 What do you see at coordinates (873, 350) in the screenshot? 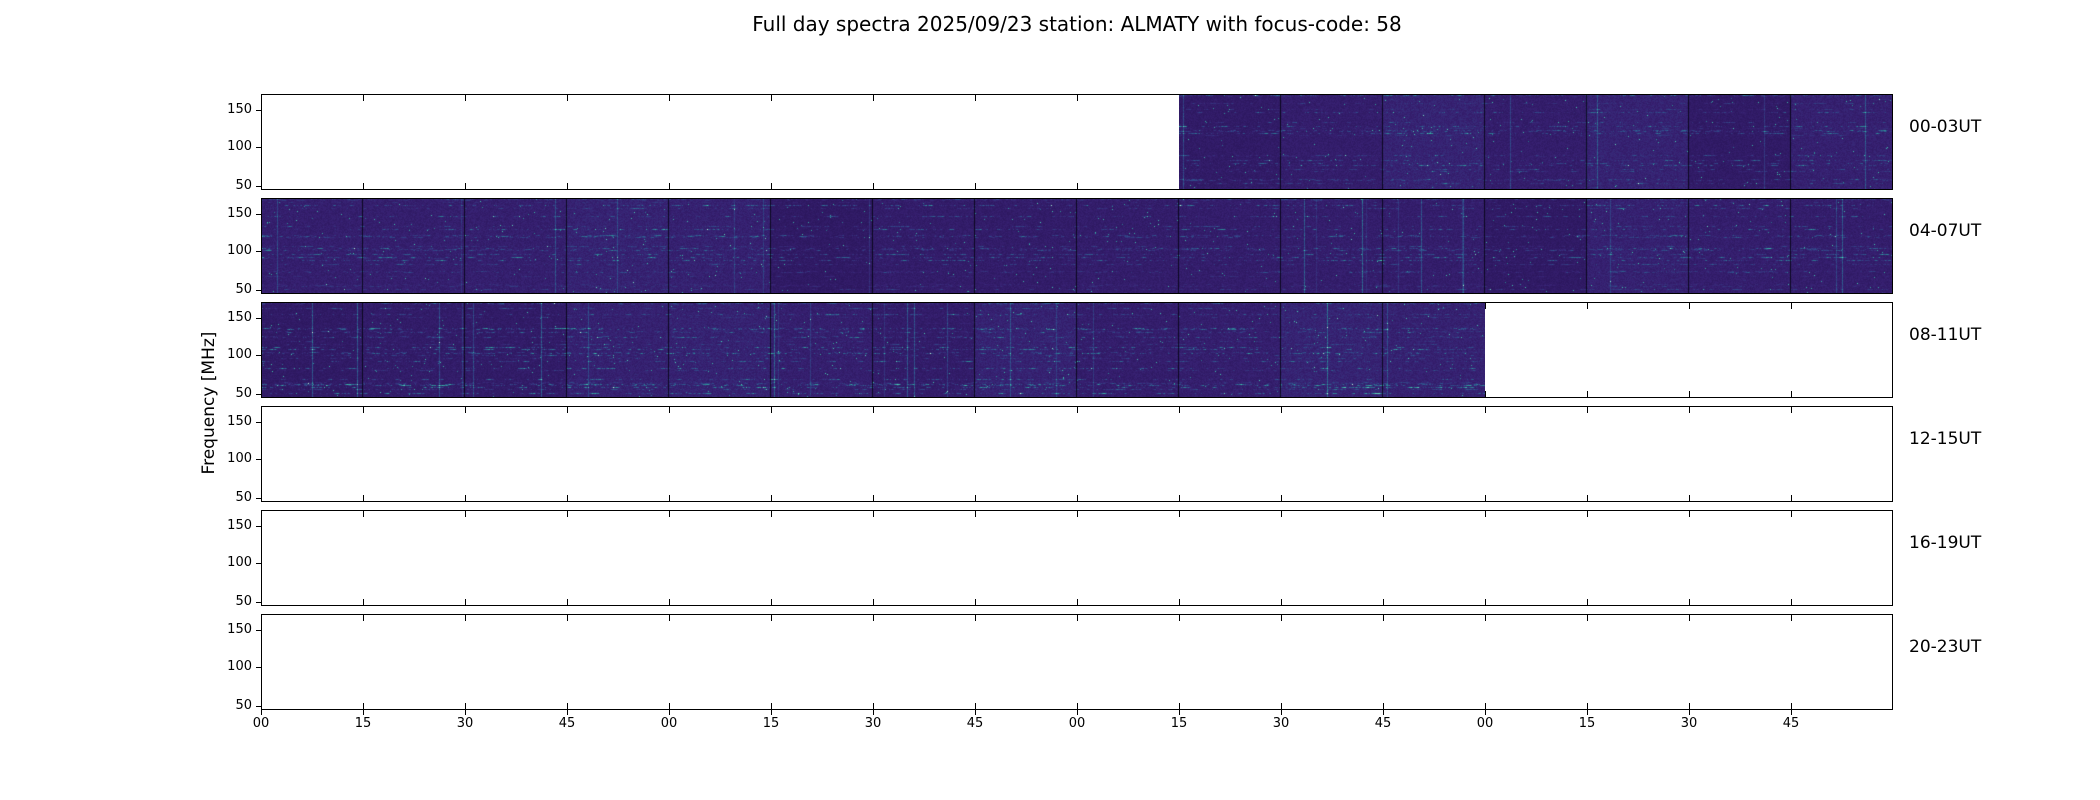
I see `spectrogram-08-11ut` at bounding box center [873, 350].